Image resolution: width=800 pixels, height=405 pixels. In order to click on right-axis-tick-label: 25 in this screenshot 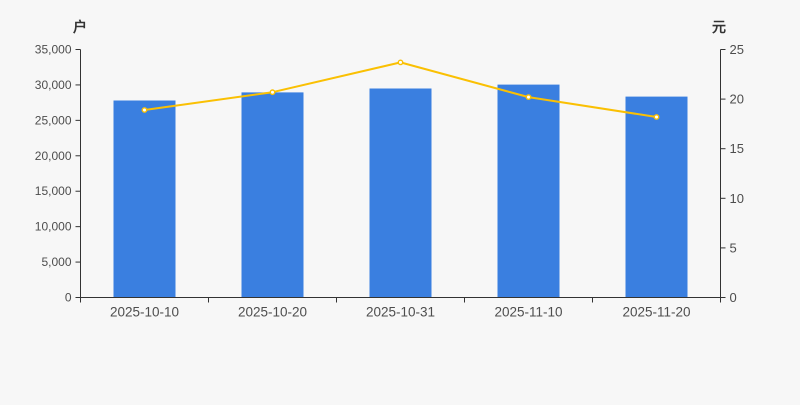, I will do `click(737, 49)`.